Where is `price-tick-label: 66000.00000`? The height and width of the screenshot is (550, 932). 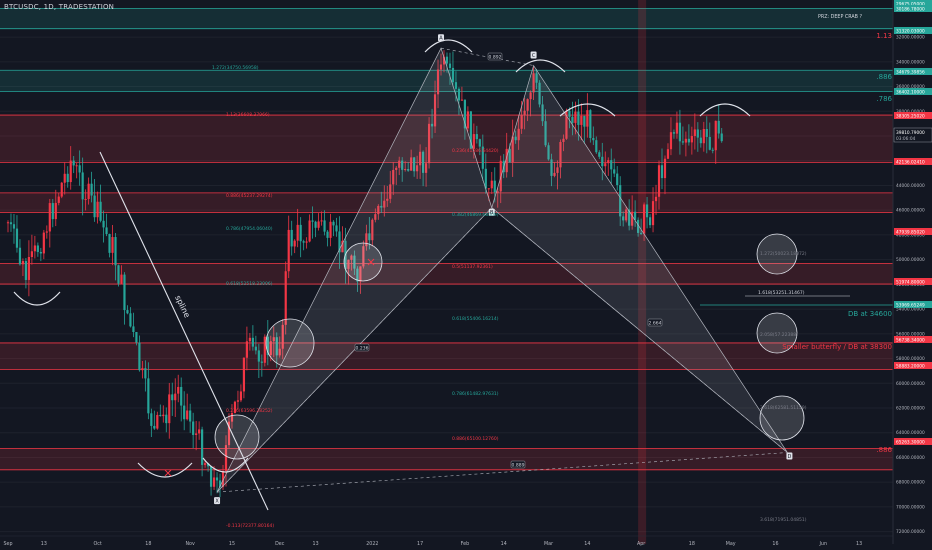 price-tick-label: 66000.00000 is located at coordinates (910, 458).